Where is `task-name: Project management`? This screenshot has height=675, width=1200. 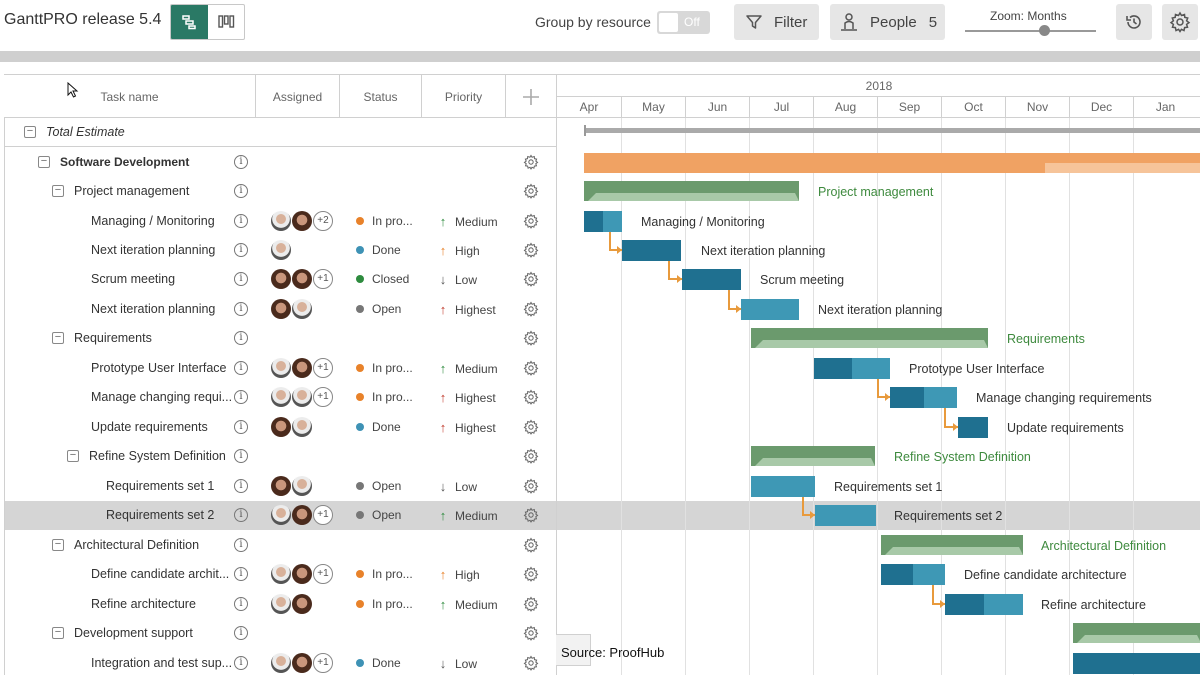
task-name: Project management is located at coordinates (132, 191).